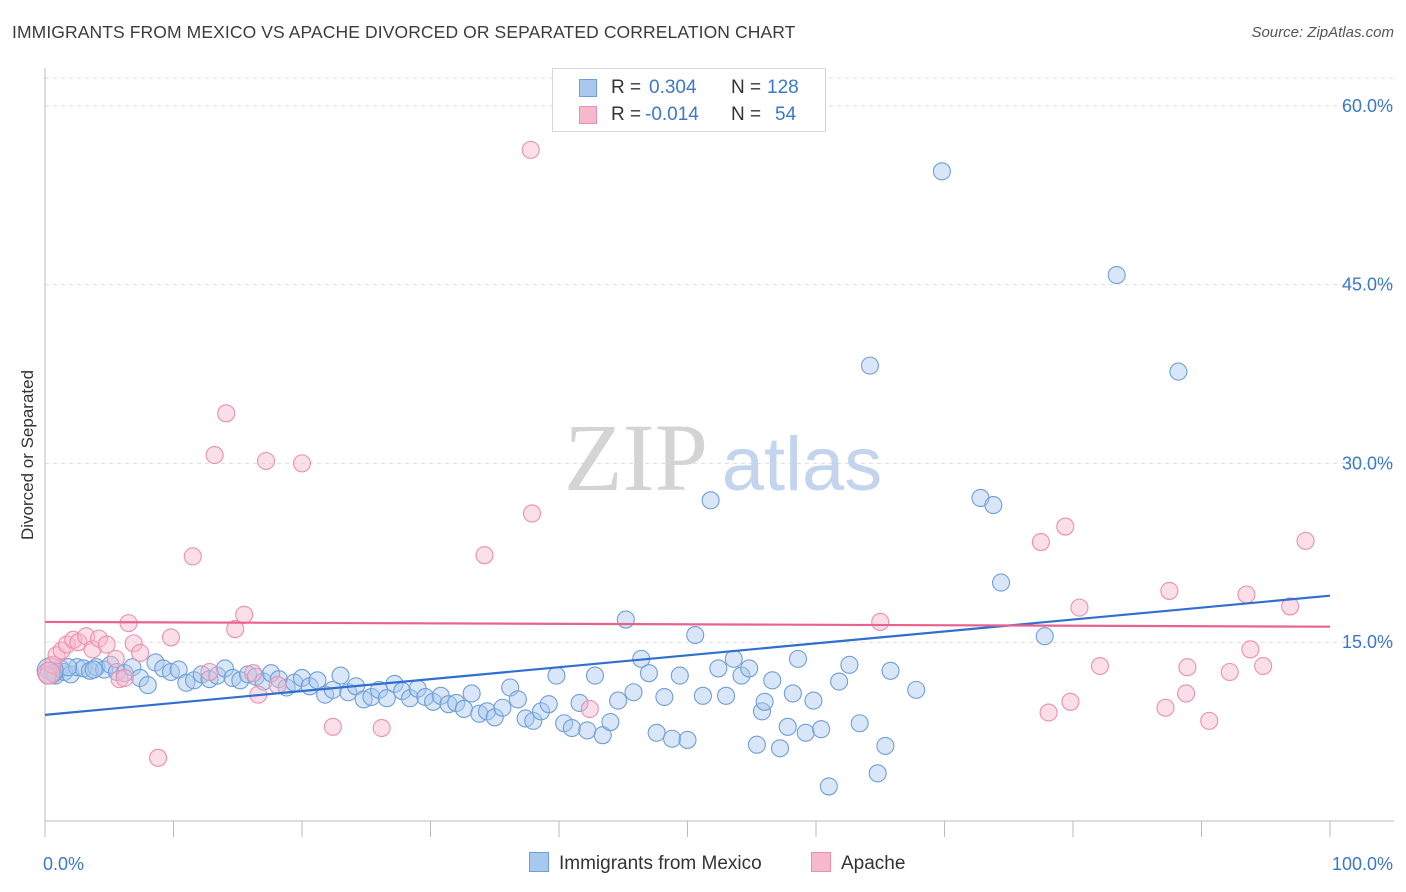  I want to click on legend-row-apache: R = -0.014 N = 54, so click(689, 115).